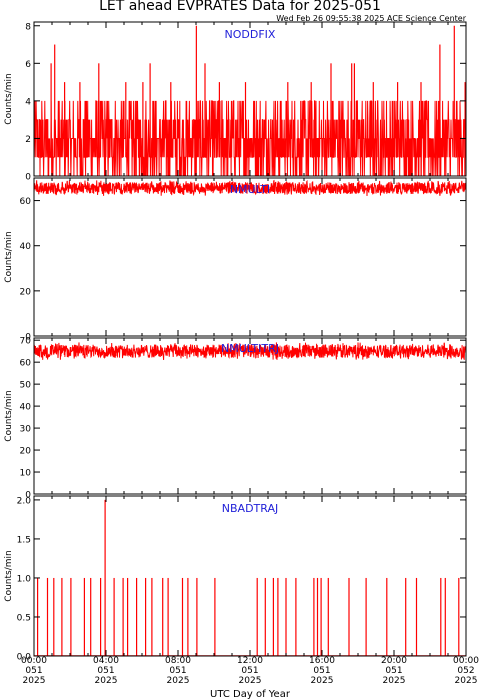 This screenshot has height=700, width=479. Describe the element at coordinates (28, 65) in the screenshot. I see `y-tick-label: 6` at that location.